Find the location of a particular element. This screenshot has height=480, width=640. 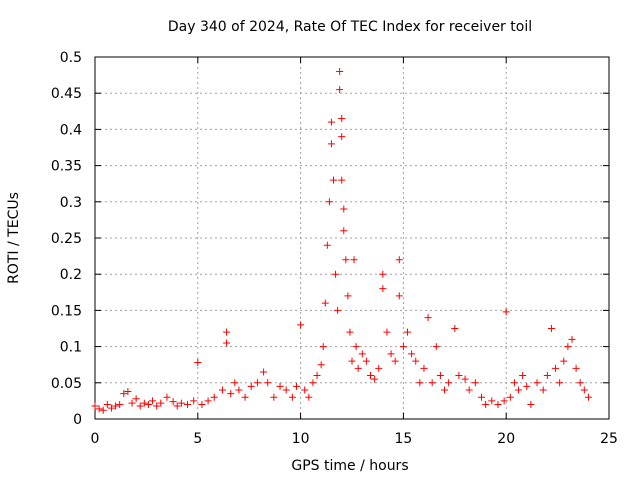

x-tick-label: 20 is located at coordinates (506, 439).